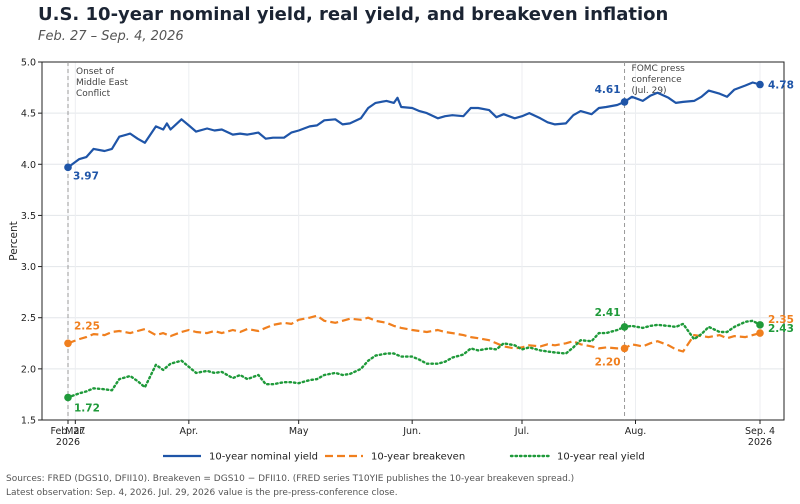 The image size is (800, 504). Describe the element at coordinates (111, 36) in the screenshot. I see `chart-subtitle: Feb. 27 – Sep. 4, 2026` at that location.